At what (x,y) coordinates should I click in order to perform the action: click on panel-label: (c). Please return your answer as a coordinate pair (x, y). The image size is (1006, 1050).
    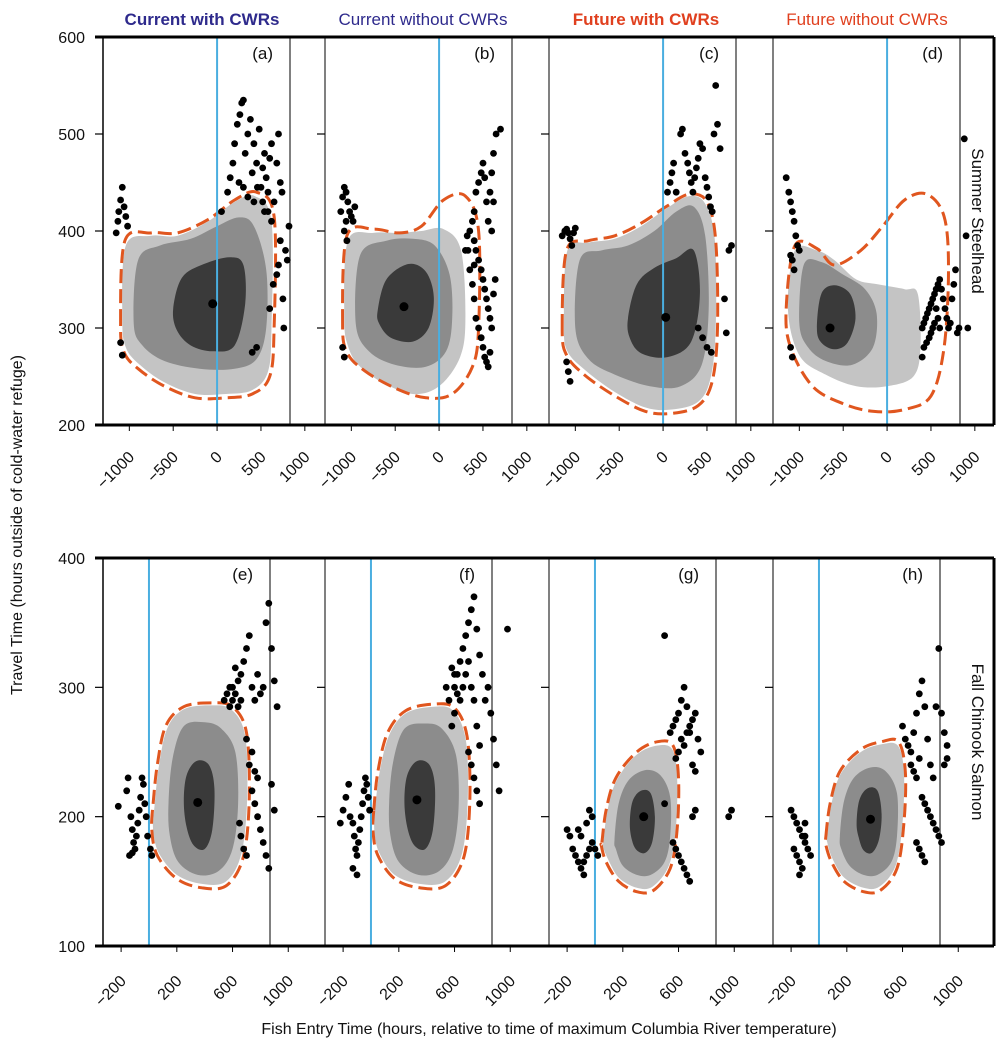
    Looking at the image, I should click on (709, 53).